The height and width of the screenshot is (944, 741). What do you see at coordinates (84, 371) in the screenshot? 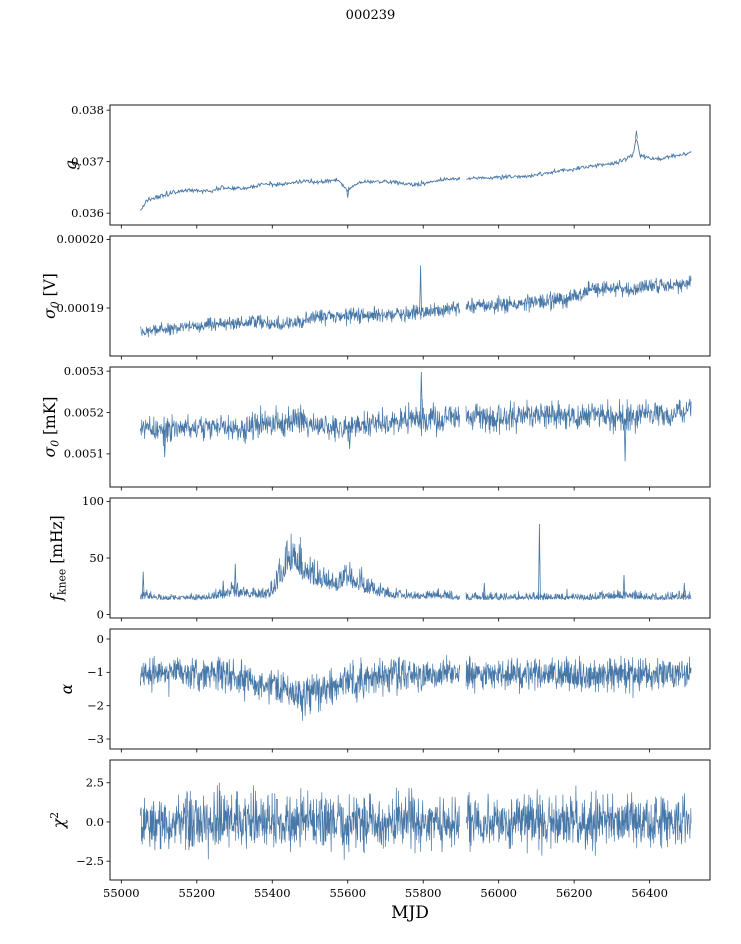
I see `y-tick-label: 0.0053` at bounding box center [84, 371].